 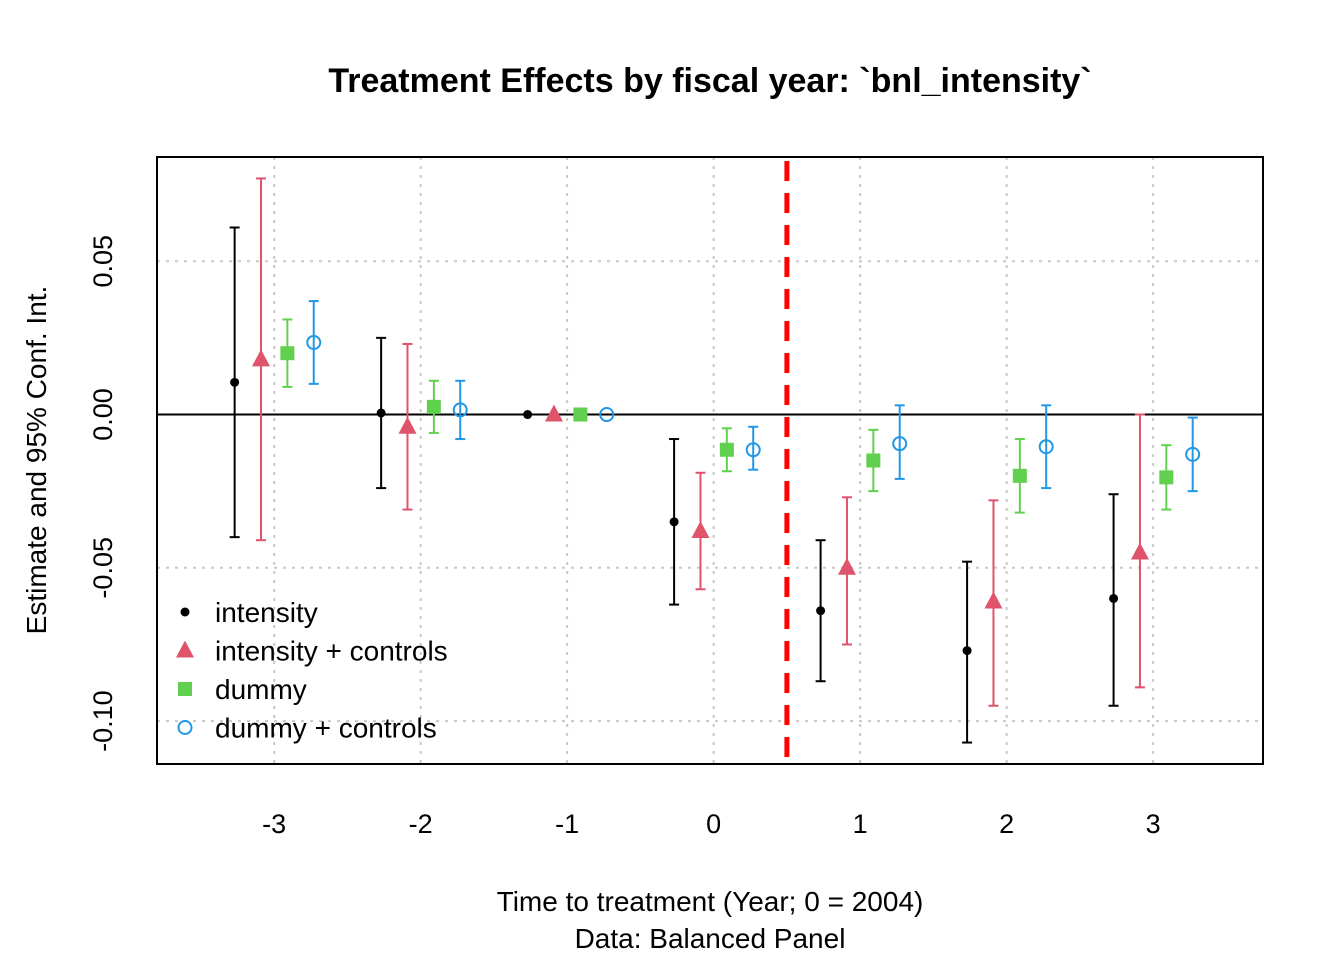 I want to click on y-axis-label: Estimate and 95% Conf. Int., so click(x=36, y=460).